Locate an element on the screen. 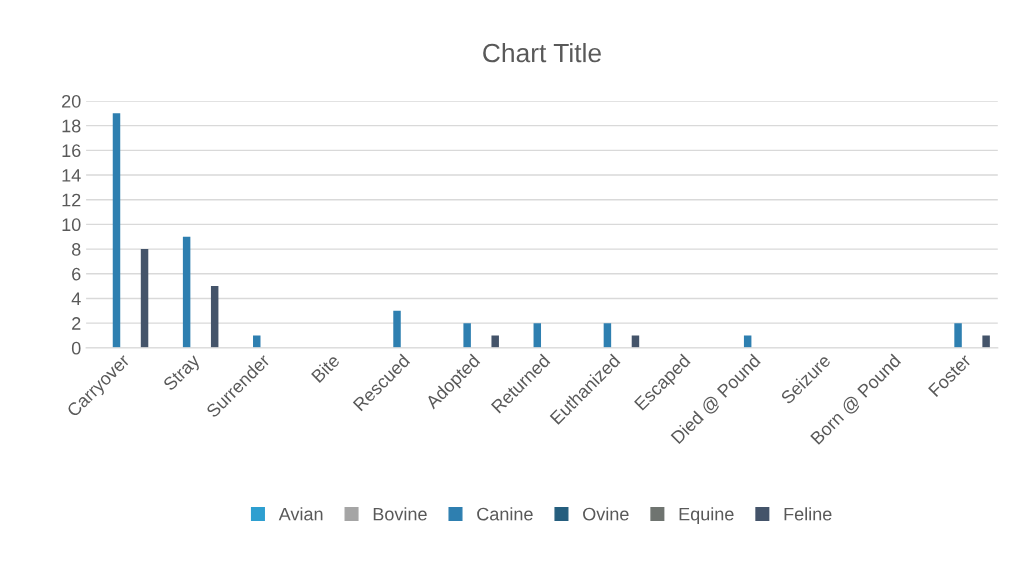 This screenshot has width=1013, height=561. y-tick-label: 4 is located at coordinates (76, 298).